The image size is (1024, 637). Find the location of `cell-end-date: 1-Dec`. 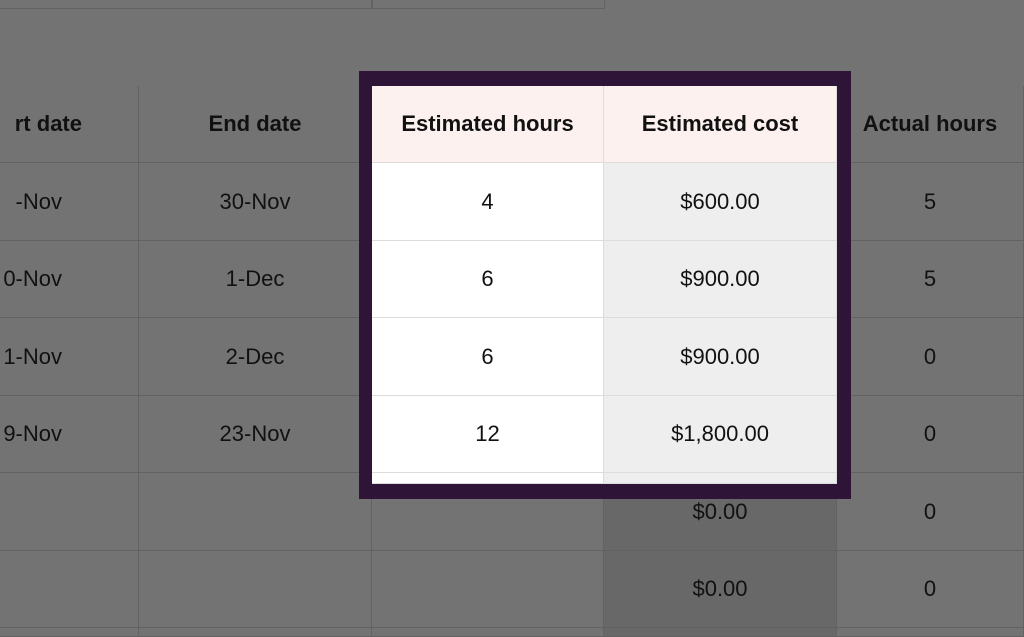

cell-end-date: 1-Dec is located at coordinates (255, 279).